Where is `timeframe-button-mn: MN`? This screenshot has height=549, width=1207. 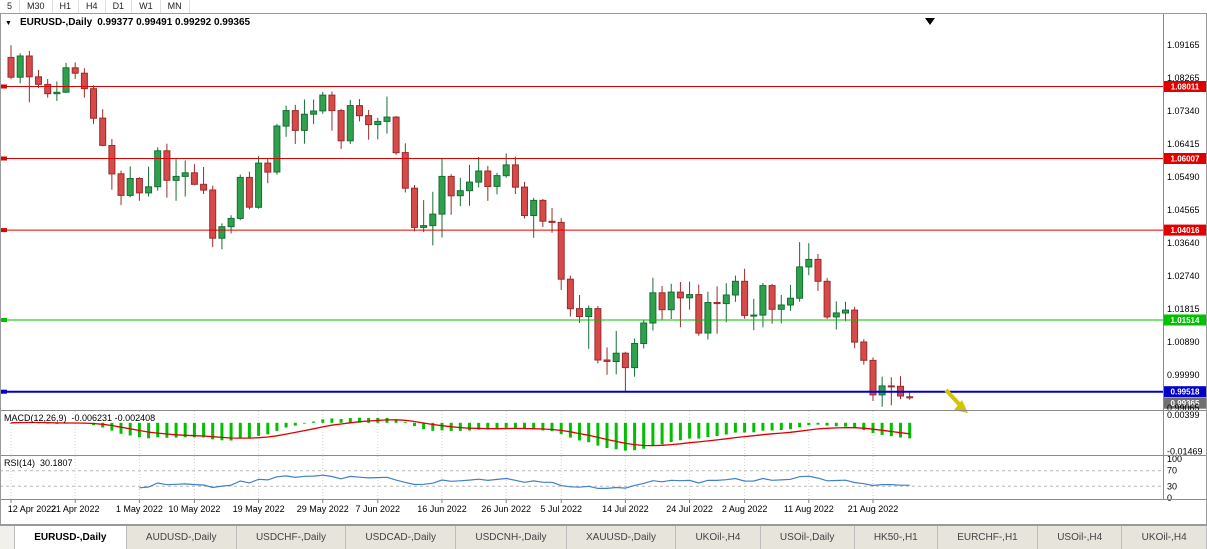
timeframe-button-mn: MN is located at coordinates (175, 6).